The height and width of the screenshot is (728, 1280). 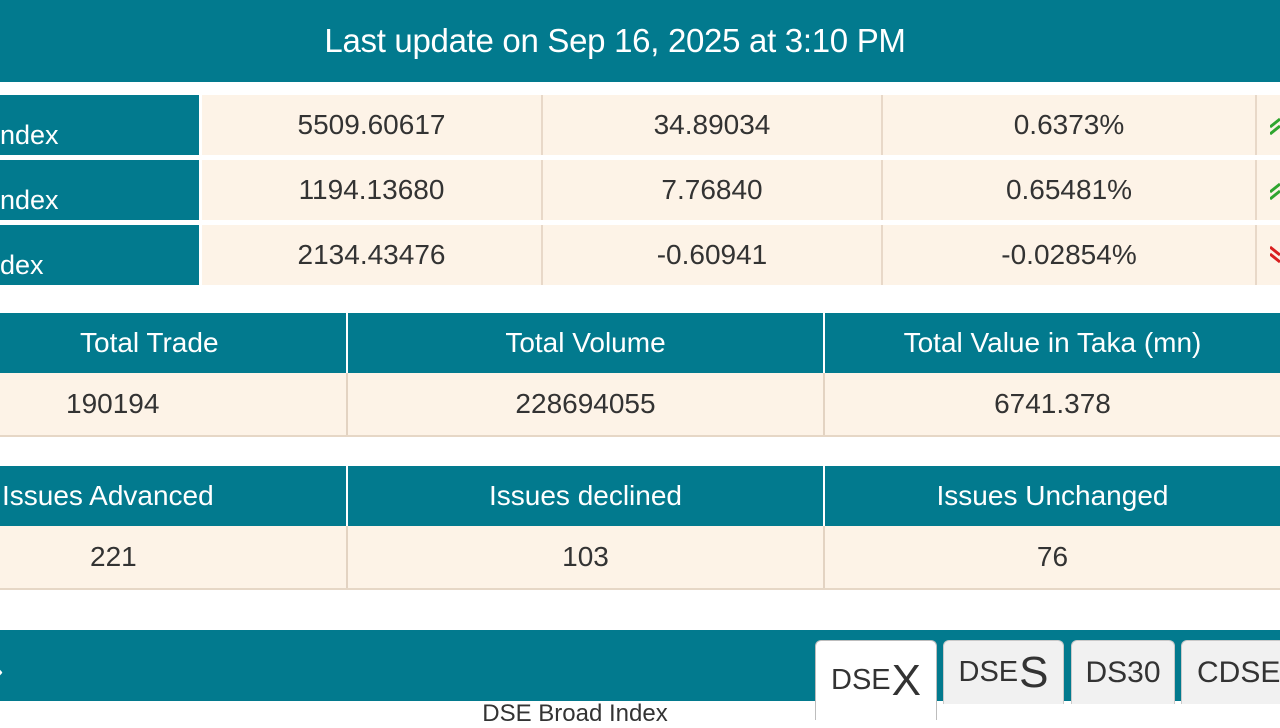 I want to click on tab-dsex: DSE X, so click(x=876, y=680).